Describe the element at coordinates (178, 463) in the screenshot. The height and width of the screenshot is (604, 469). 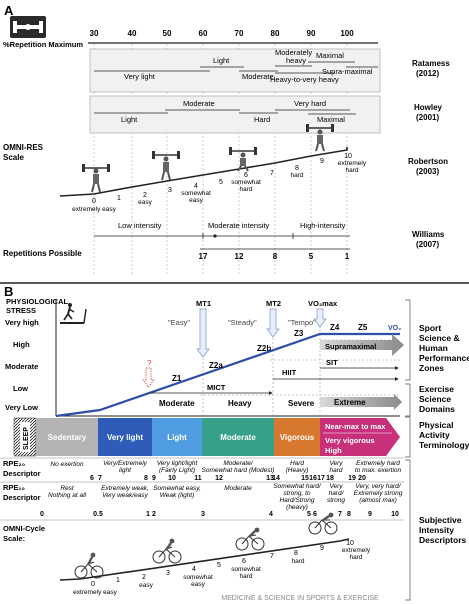
I see `rpe20-desc: Very light/light` at that location.